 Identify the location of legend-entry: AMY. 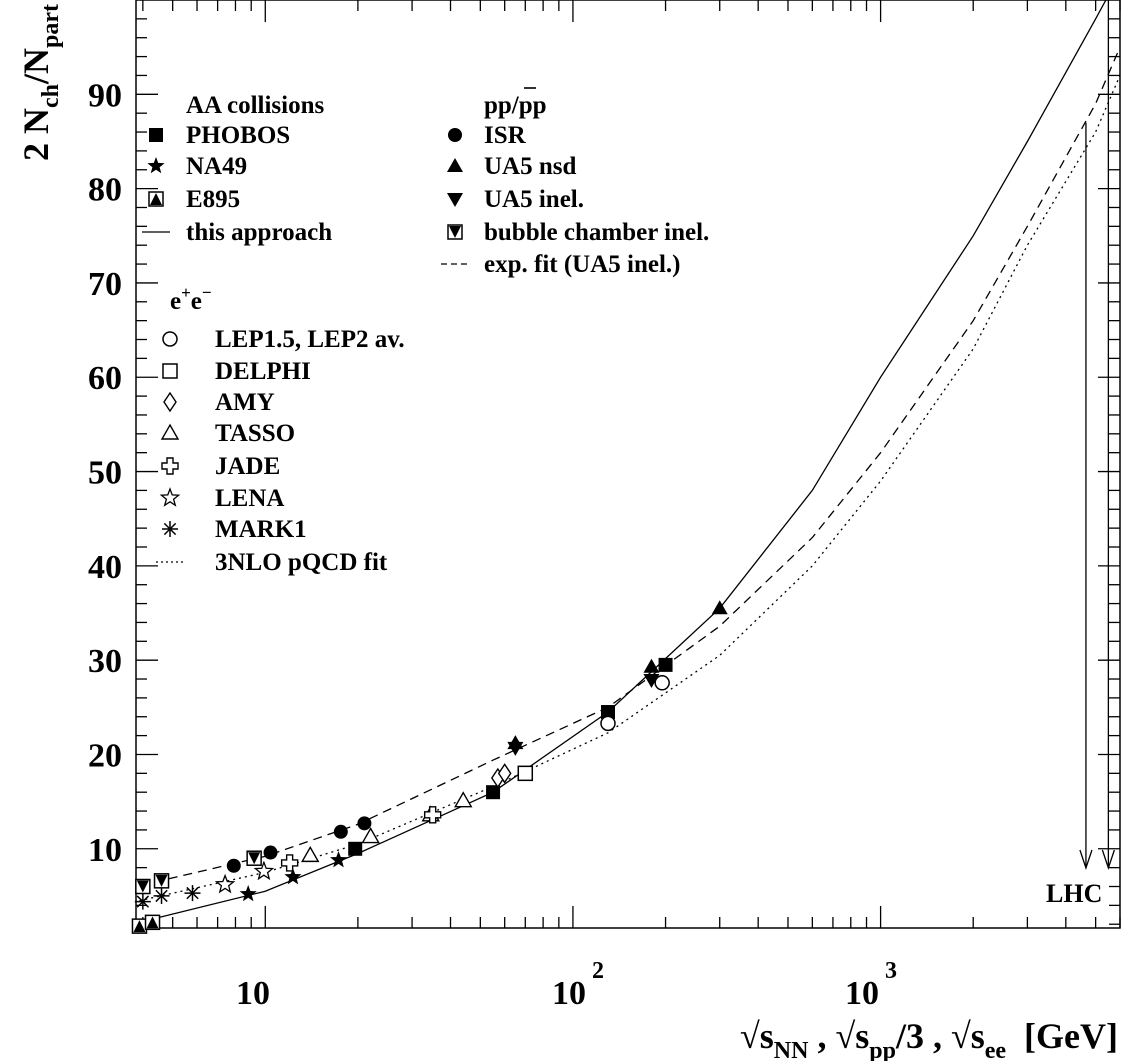
(219, 402).